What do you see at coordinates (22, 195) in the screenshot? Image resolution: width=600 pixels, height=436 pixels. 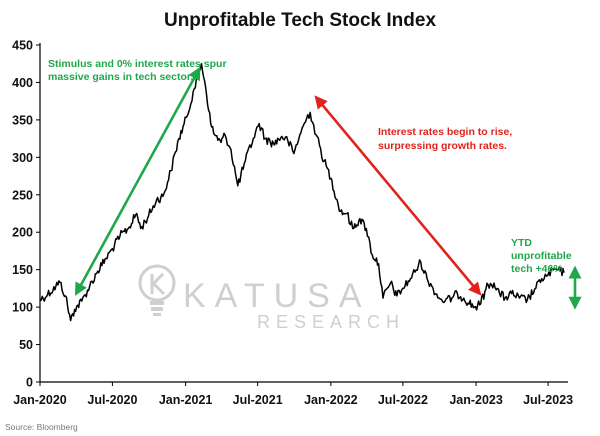 I see `y-tick-label: 250` at bounding box center [22, 195].